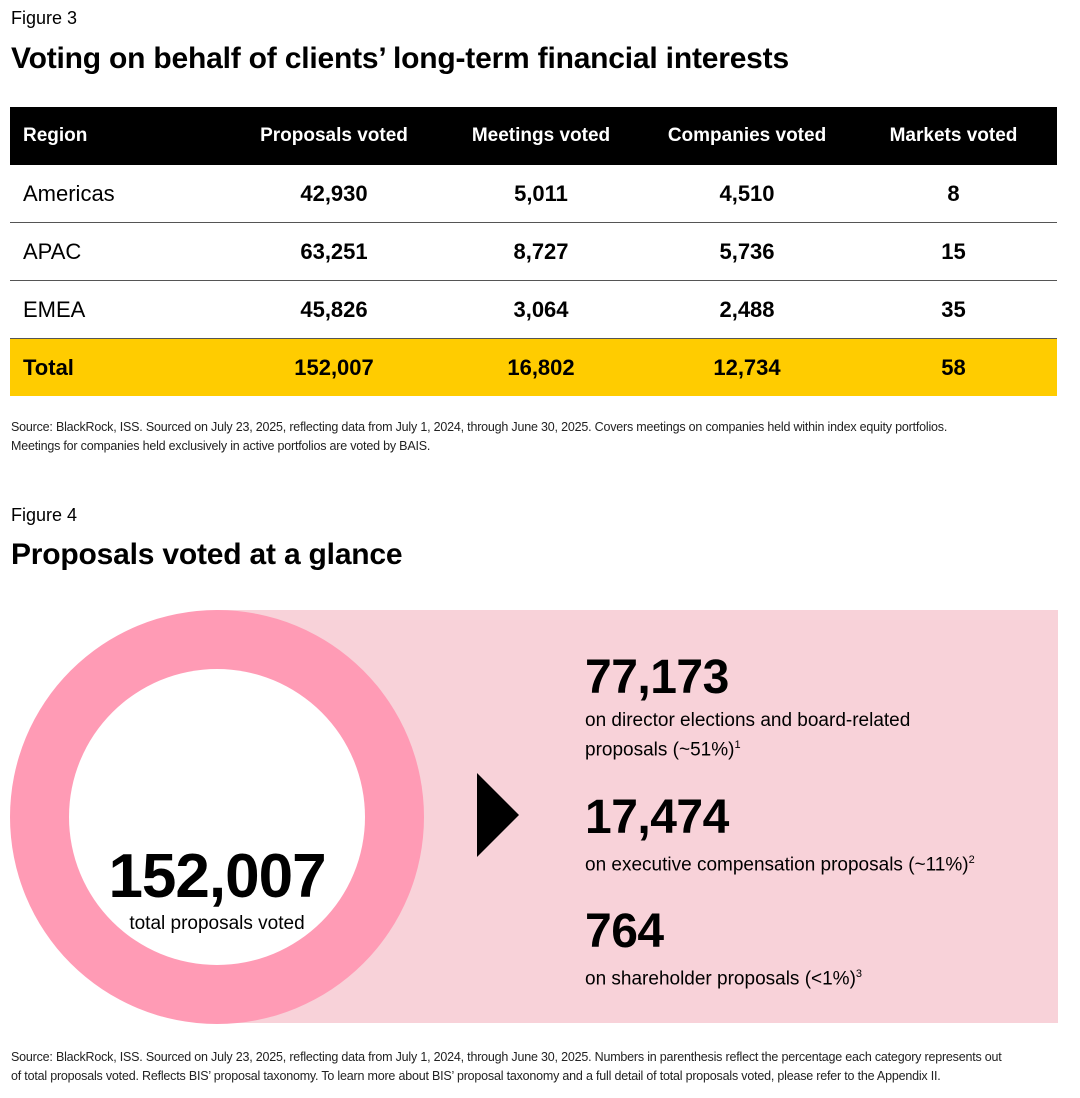 This screenshot has height=1098, width=1080. Describe the element at coordinates (660, 750) in the screenshot. I see `stat-desc-text: proposals (~51%)` at that location.